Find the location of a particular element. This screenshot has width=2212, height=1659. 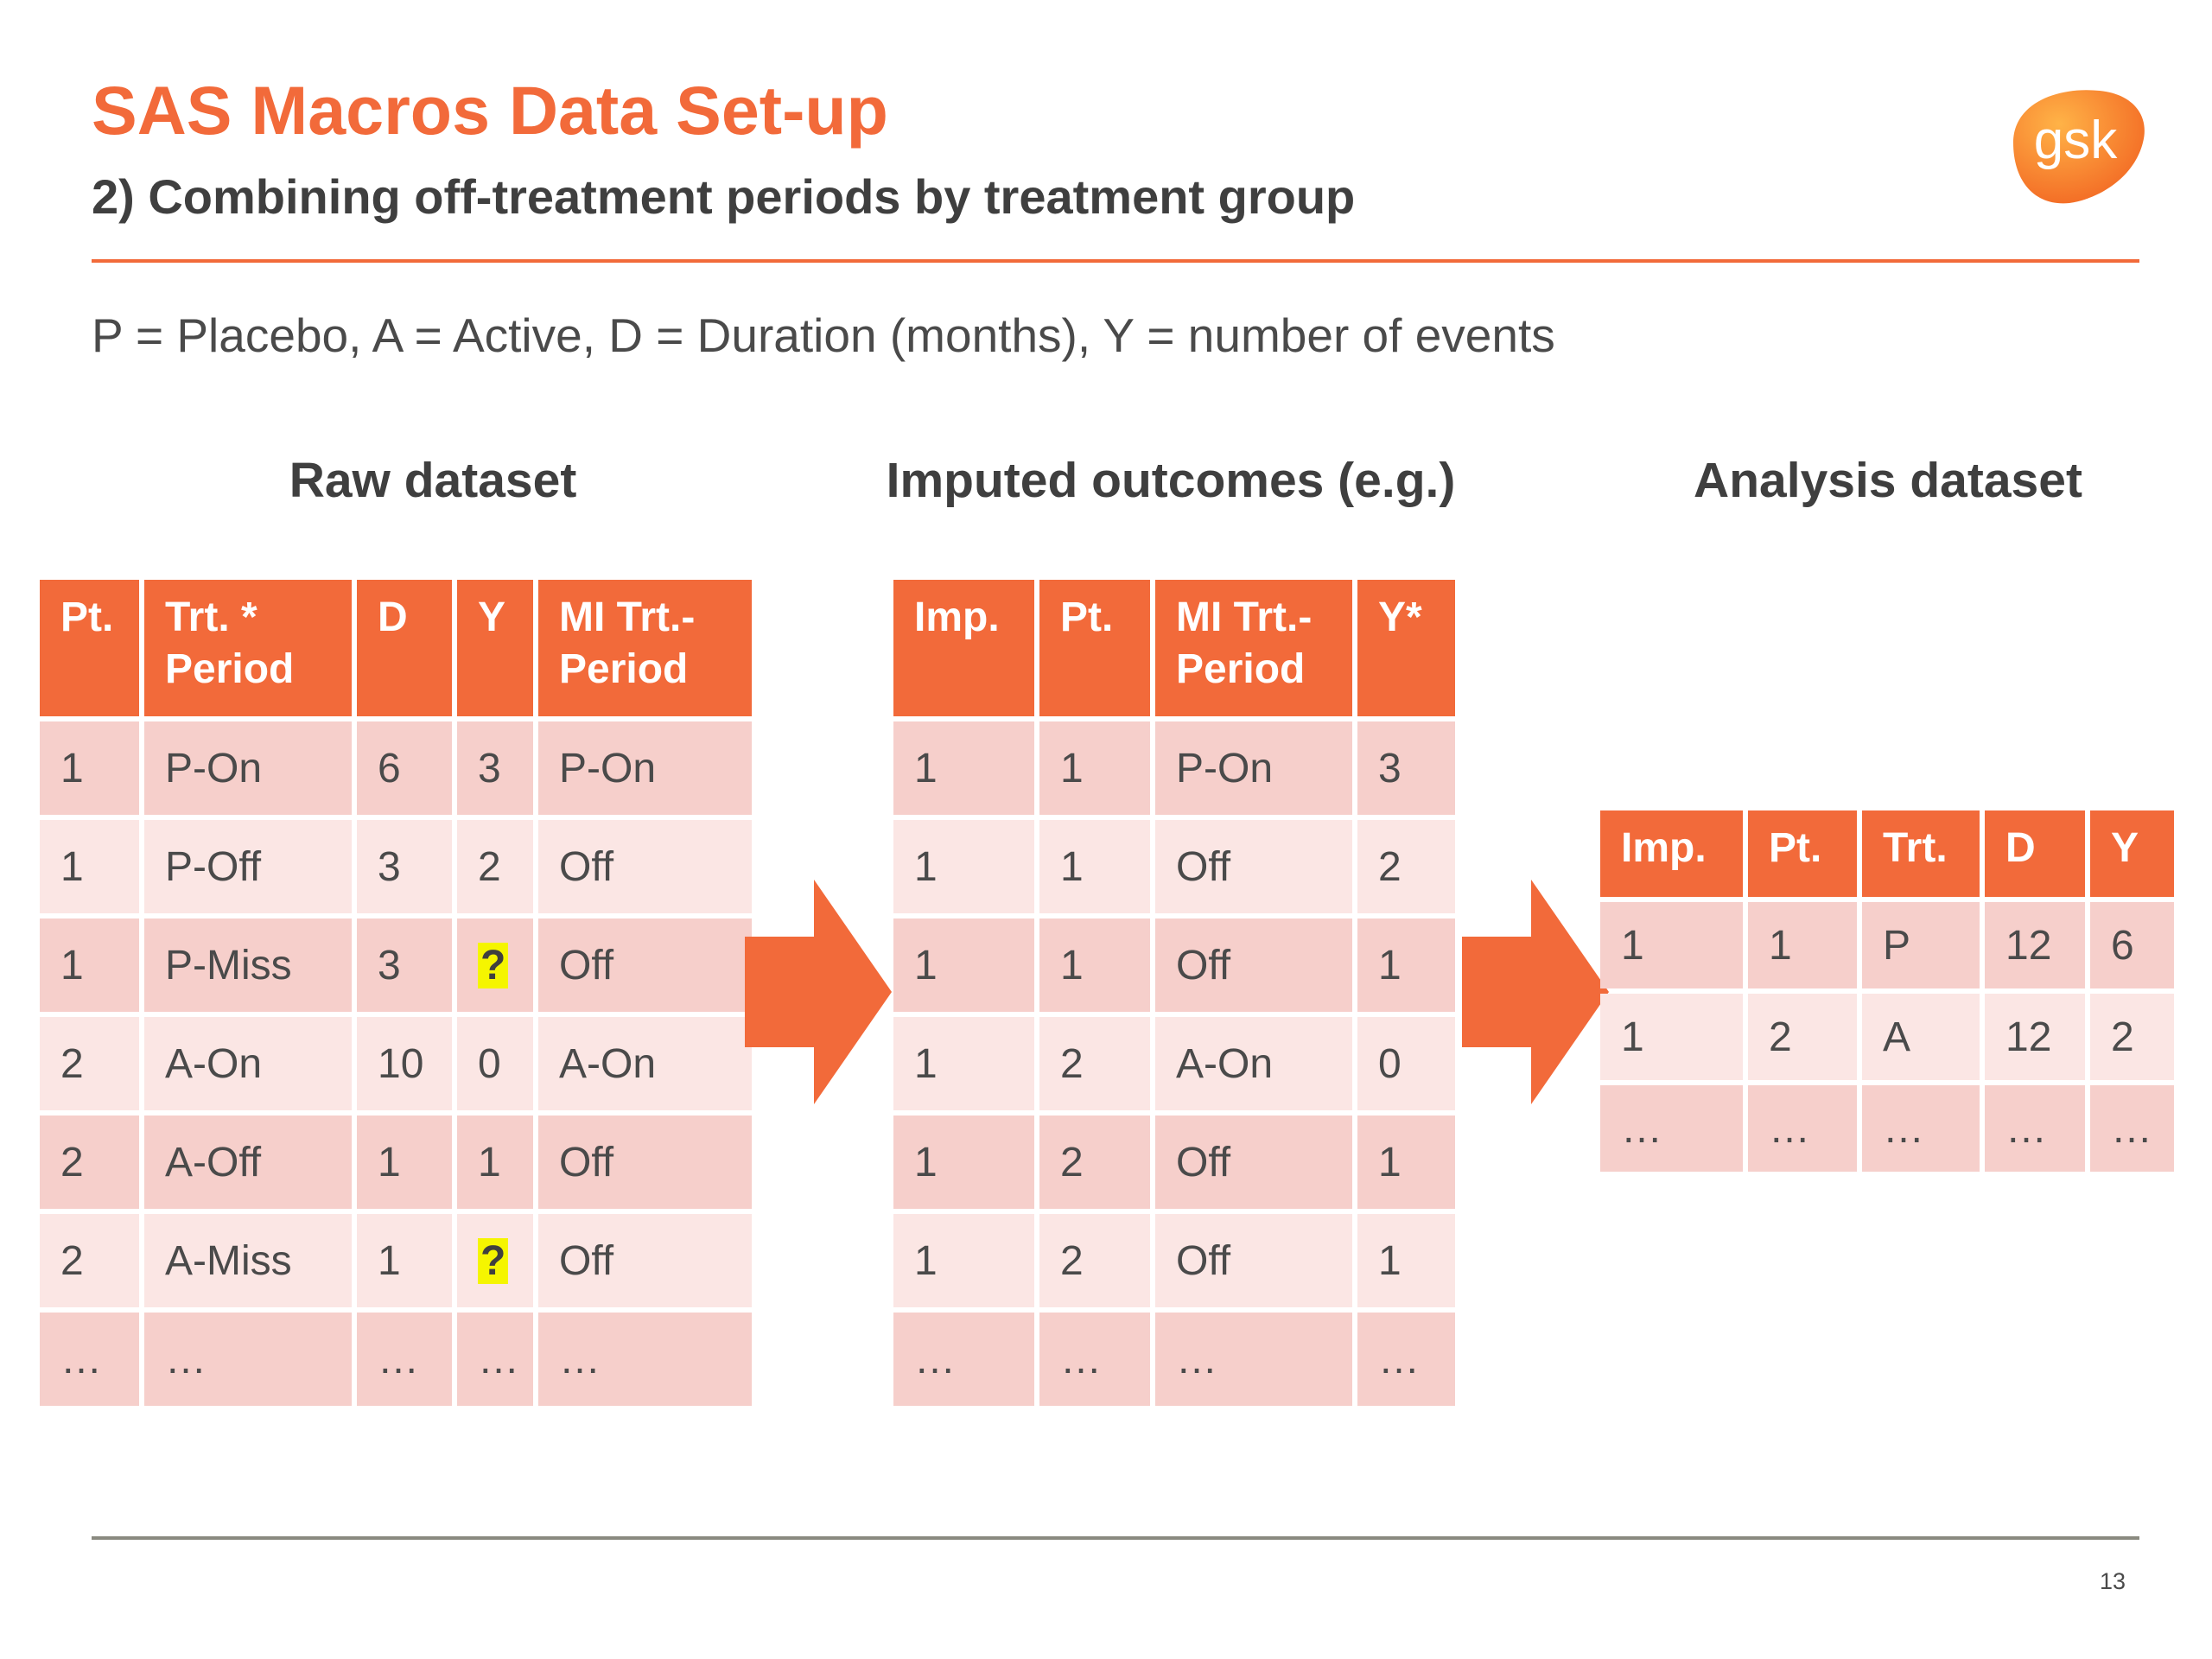

column-header: Trt. is located at coordinates (1921, 853).